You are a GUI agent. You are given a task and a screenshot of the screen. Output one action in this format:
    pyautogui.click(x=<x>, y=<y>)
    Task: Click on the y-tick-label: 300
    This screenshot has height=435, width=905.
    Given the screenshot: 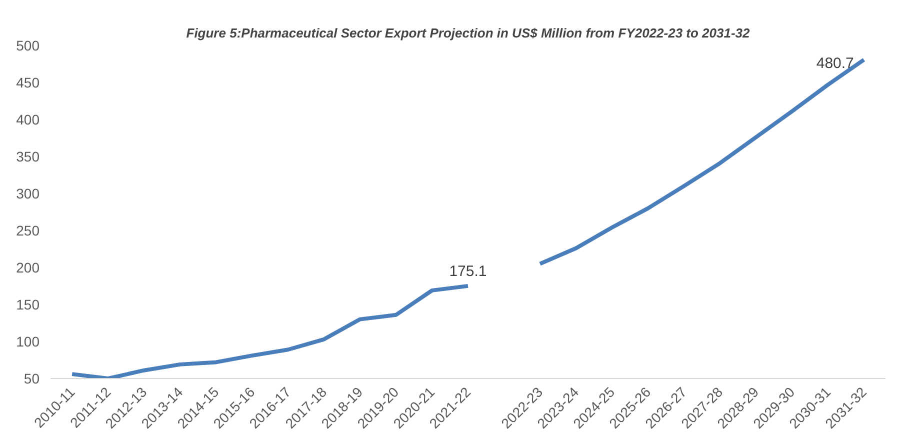 What is the action you would take?
    pyautogui.click(x=28, y=194)
    